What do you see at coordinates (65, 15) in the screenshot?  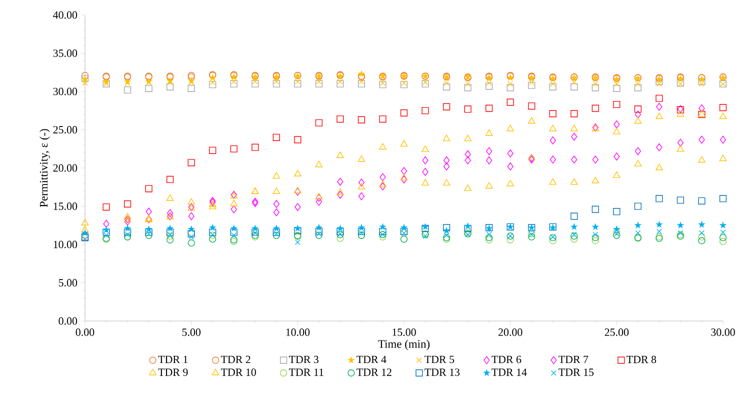 I see `y-tick-label: 40.00` at bounding box center [65, 15].